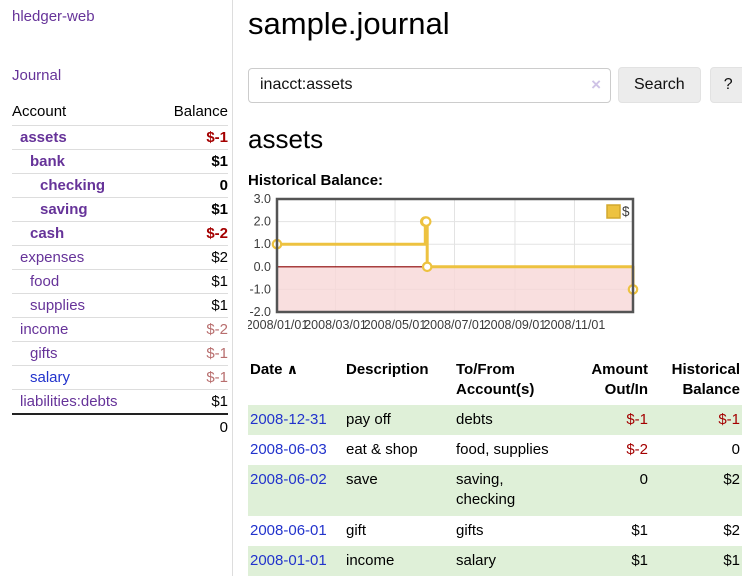 The image size is (742, 582). What do you see at coordinates (696, 380) in the screenshot?
I see `register-header-balance: Historical Balance` at bounding box center [696, 380].